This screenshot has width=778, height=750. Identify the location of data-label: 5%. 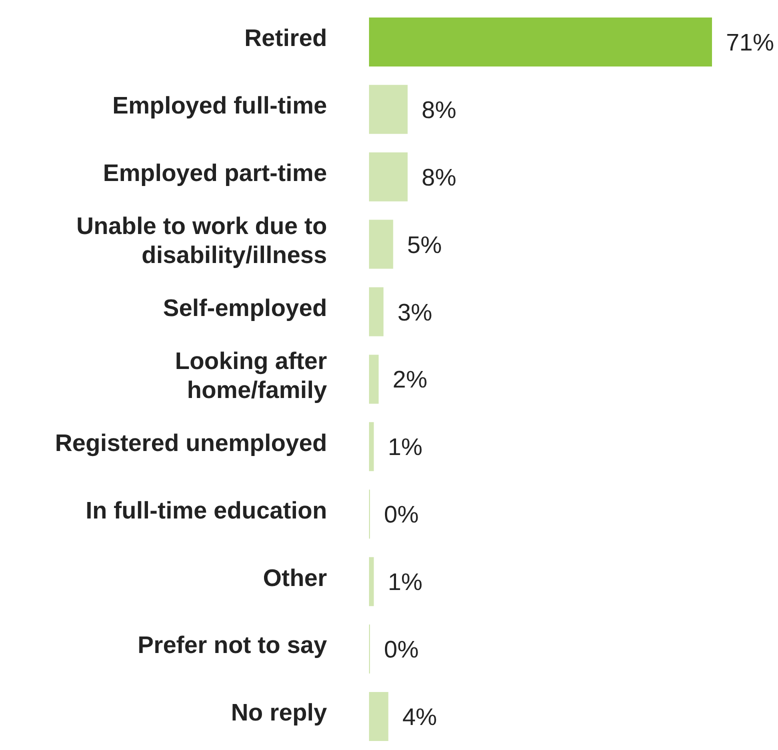
(424, 245).